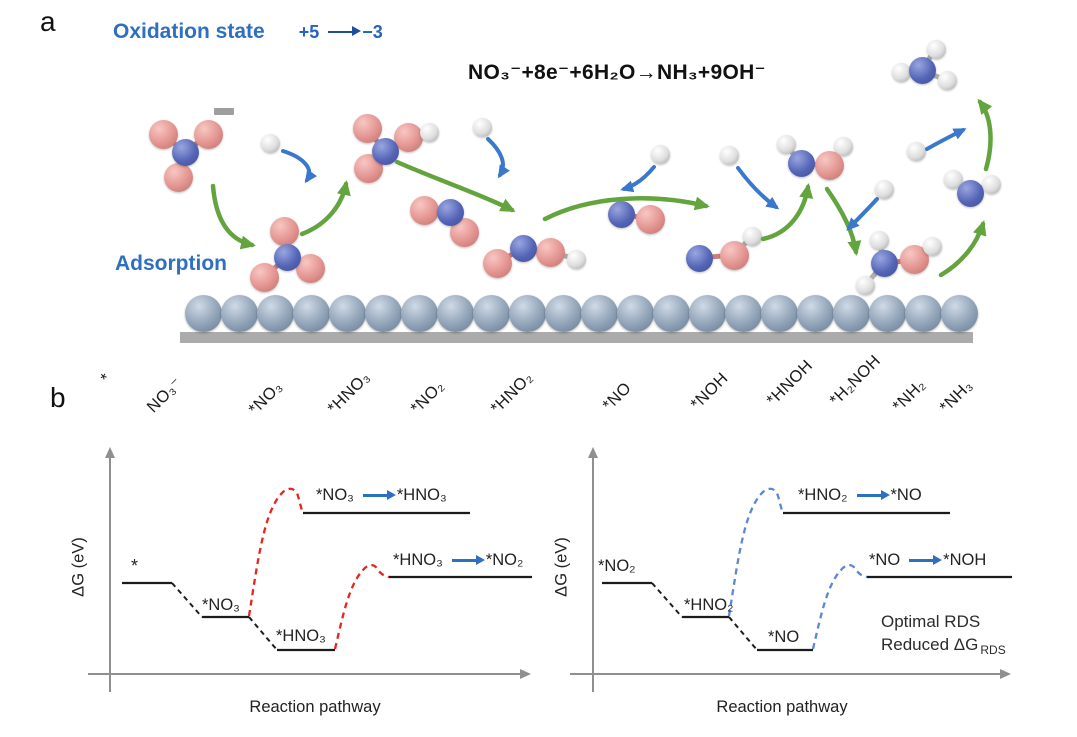 The width and height of the screenshot is (1077, 737). I want to click on oxygen-atom-nitric-oxide, so click(650, 219).